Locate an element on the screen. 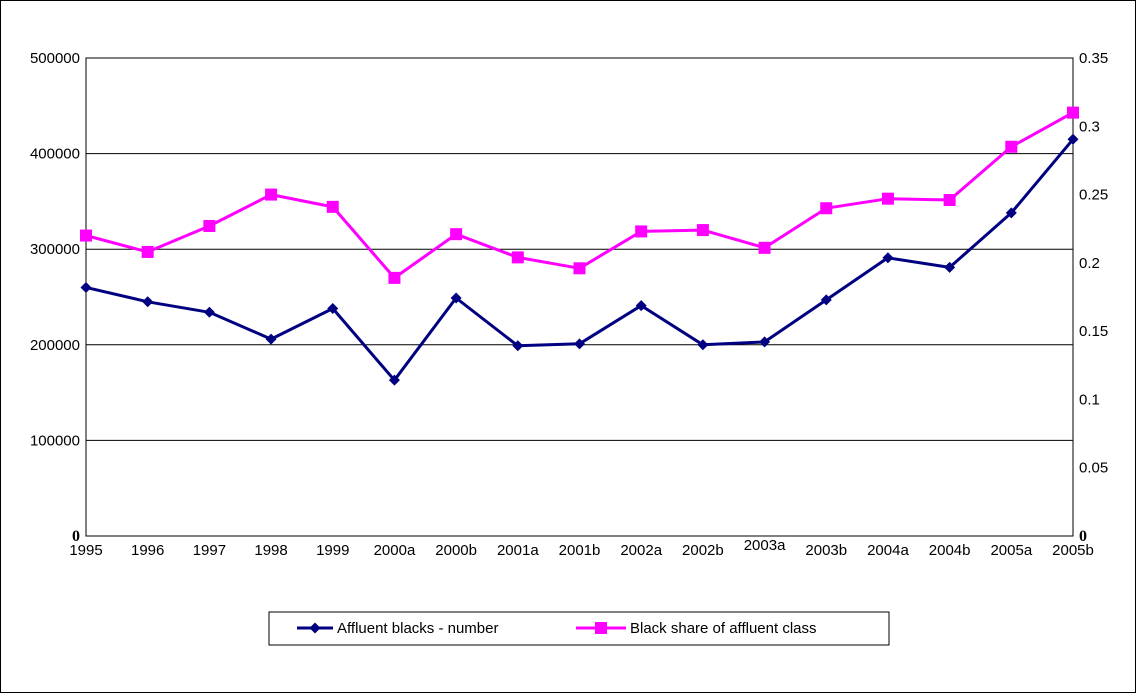 The height and width of the screenshot is (693, 1136). legend-item: Black share of affluent class is located at coordinates (696, 628).